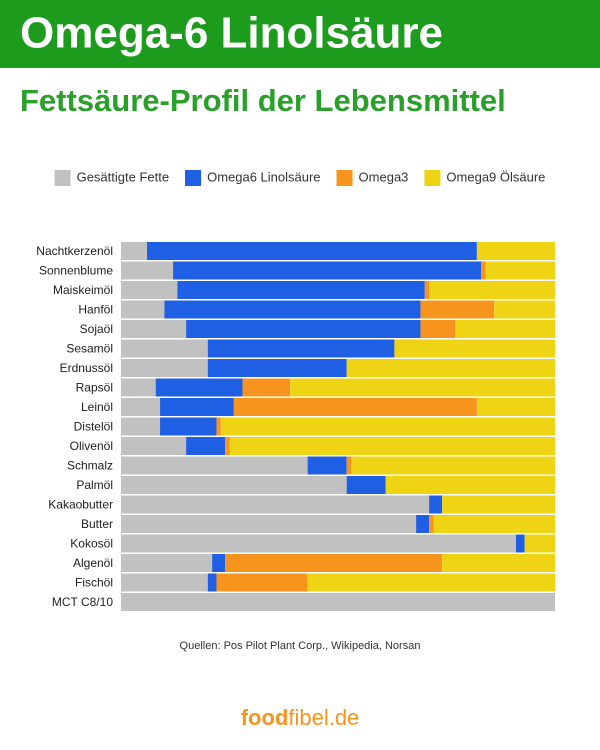  Describe the element at coordinates (94, 485) in the screenshot. I see `y-tick-label: Palmöl` at that location.